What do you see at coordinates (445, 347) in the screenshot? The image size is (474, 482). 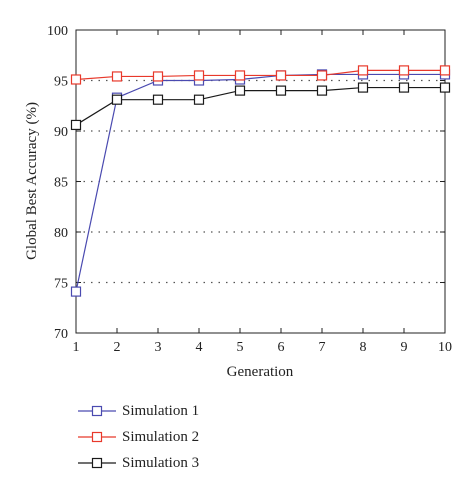 I see `x-tick-label: 10` at bounding box center [445, 347].